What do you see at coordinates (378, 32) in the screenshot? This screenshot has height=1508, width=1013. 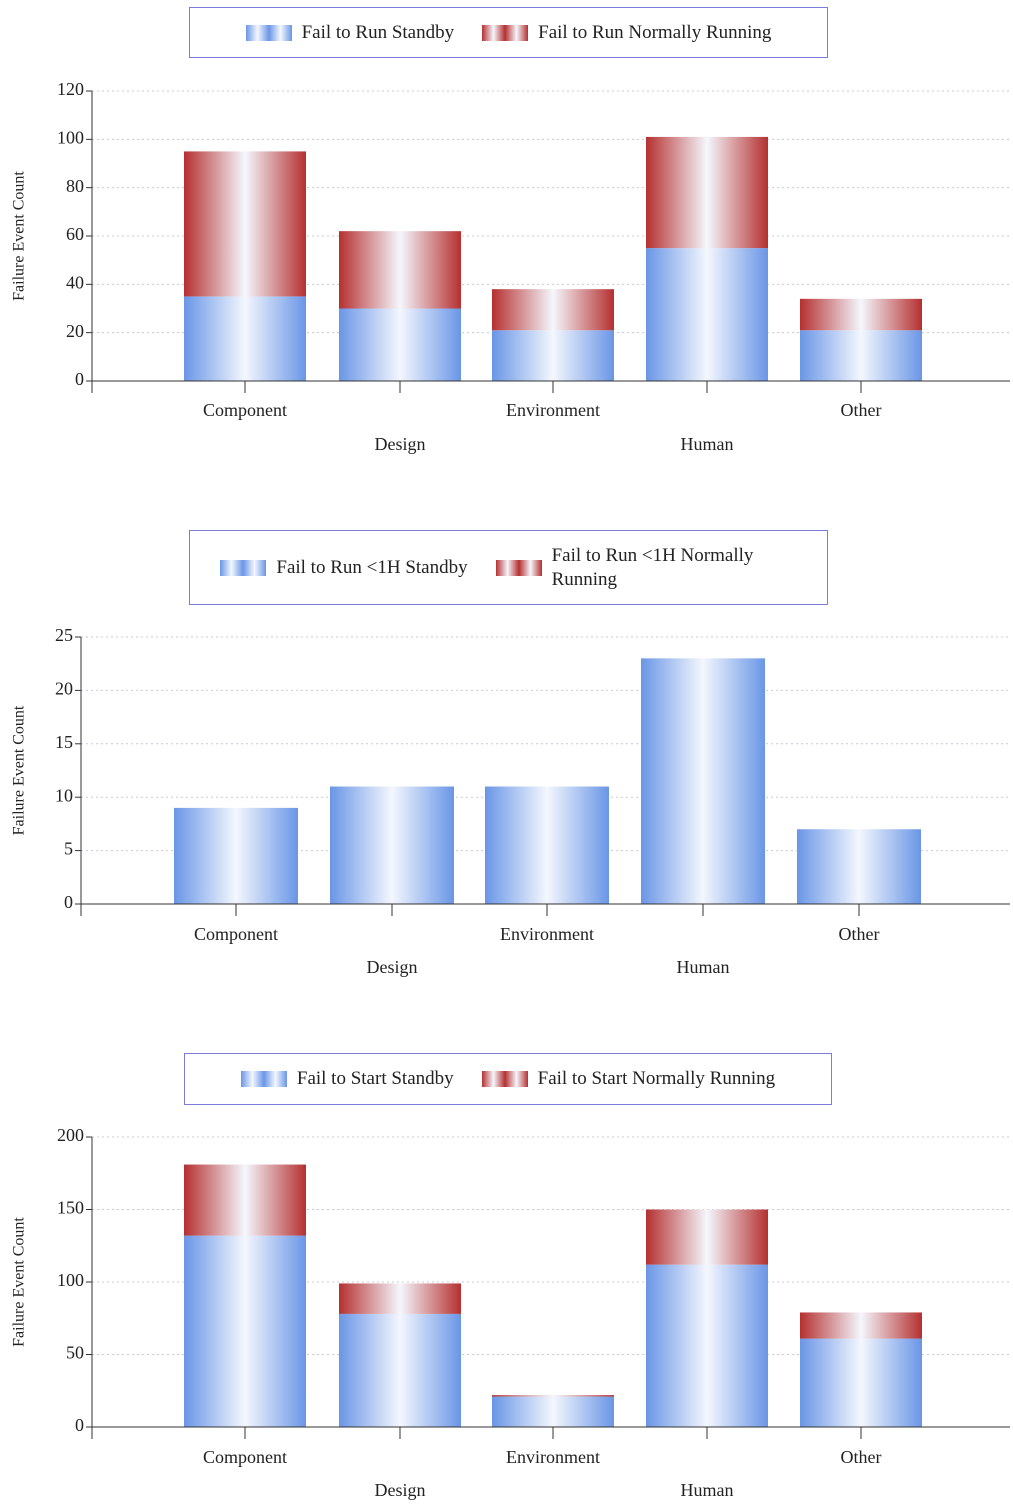 I see `legend-label: Fail to Run Standby` at bounding box center [378, 32].